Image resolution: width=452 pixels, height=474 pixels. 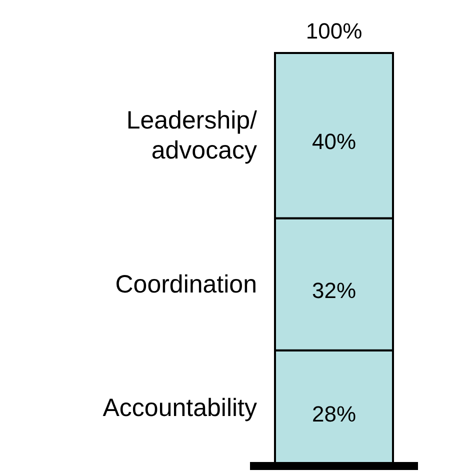 What do you see at coordinates (334, 414) in the screenshot?
I see `data-label: 28%` at bounding box center [334, 414].